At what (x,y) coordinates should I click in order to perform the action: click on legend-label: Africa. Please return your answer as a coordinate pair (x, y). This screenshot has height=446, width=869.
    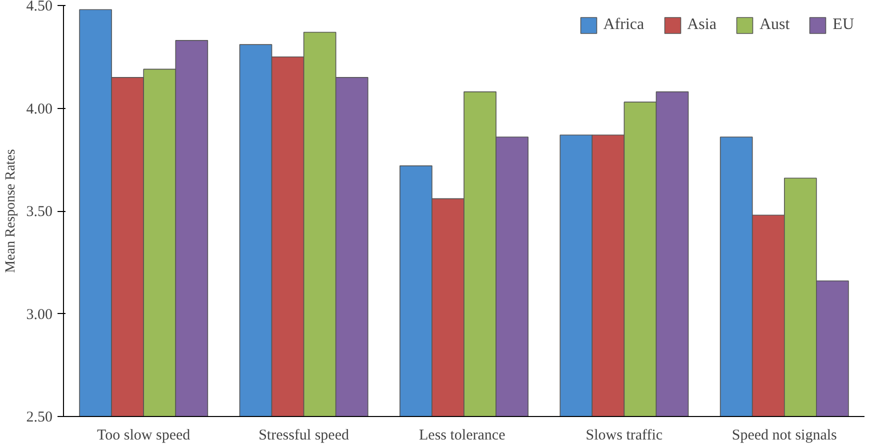
    Looking at the image, I should click on (623, 25).